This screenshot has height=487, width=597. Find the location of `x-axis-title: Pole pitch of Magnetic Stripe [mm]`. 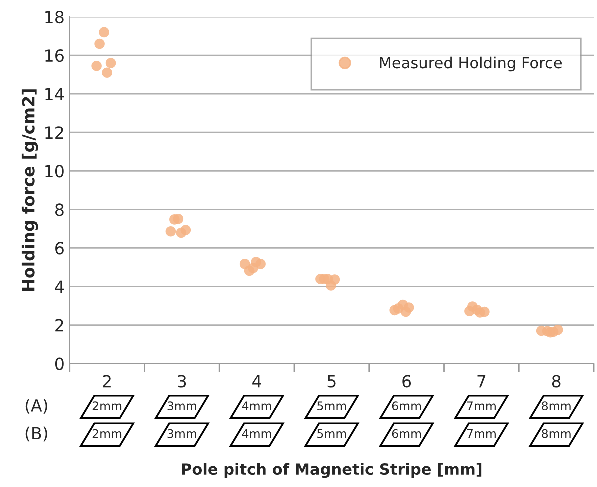

x-axis-title: Pole pitch of Magnetic Stripe [mm] is located at coordinates (332, 470).